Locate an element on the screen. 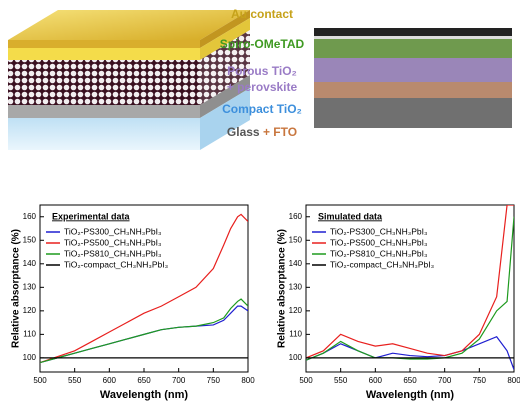 Image resolution: width=520 pixels, height=402 pixels. chart-title: Simulated data is located at coordinates (350, 216).